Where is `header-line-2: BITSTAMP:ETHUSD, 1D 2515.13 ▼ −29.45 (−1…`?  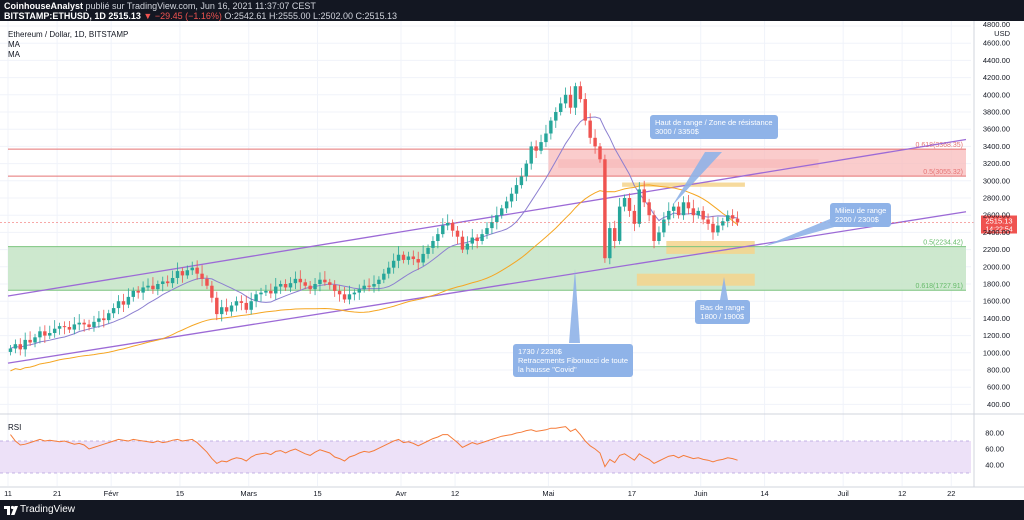
header-line-2: BITSTAMP:ETHUSD, 1D 2515.13 ▼ −29.45 (−1… is located at coordinates (200, 16).